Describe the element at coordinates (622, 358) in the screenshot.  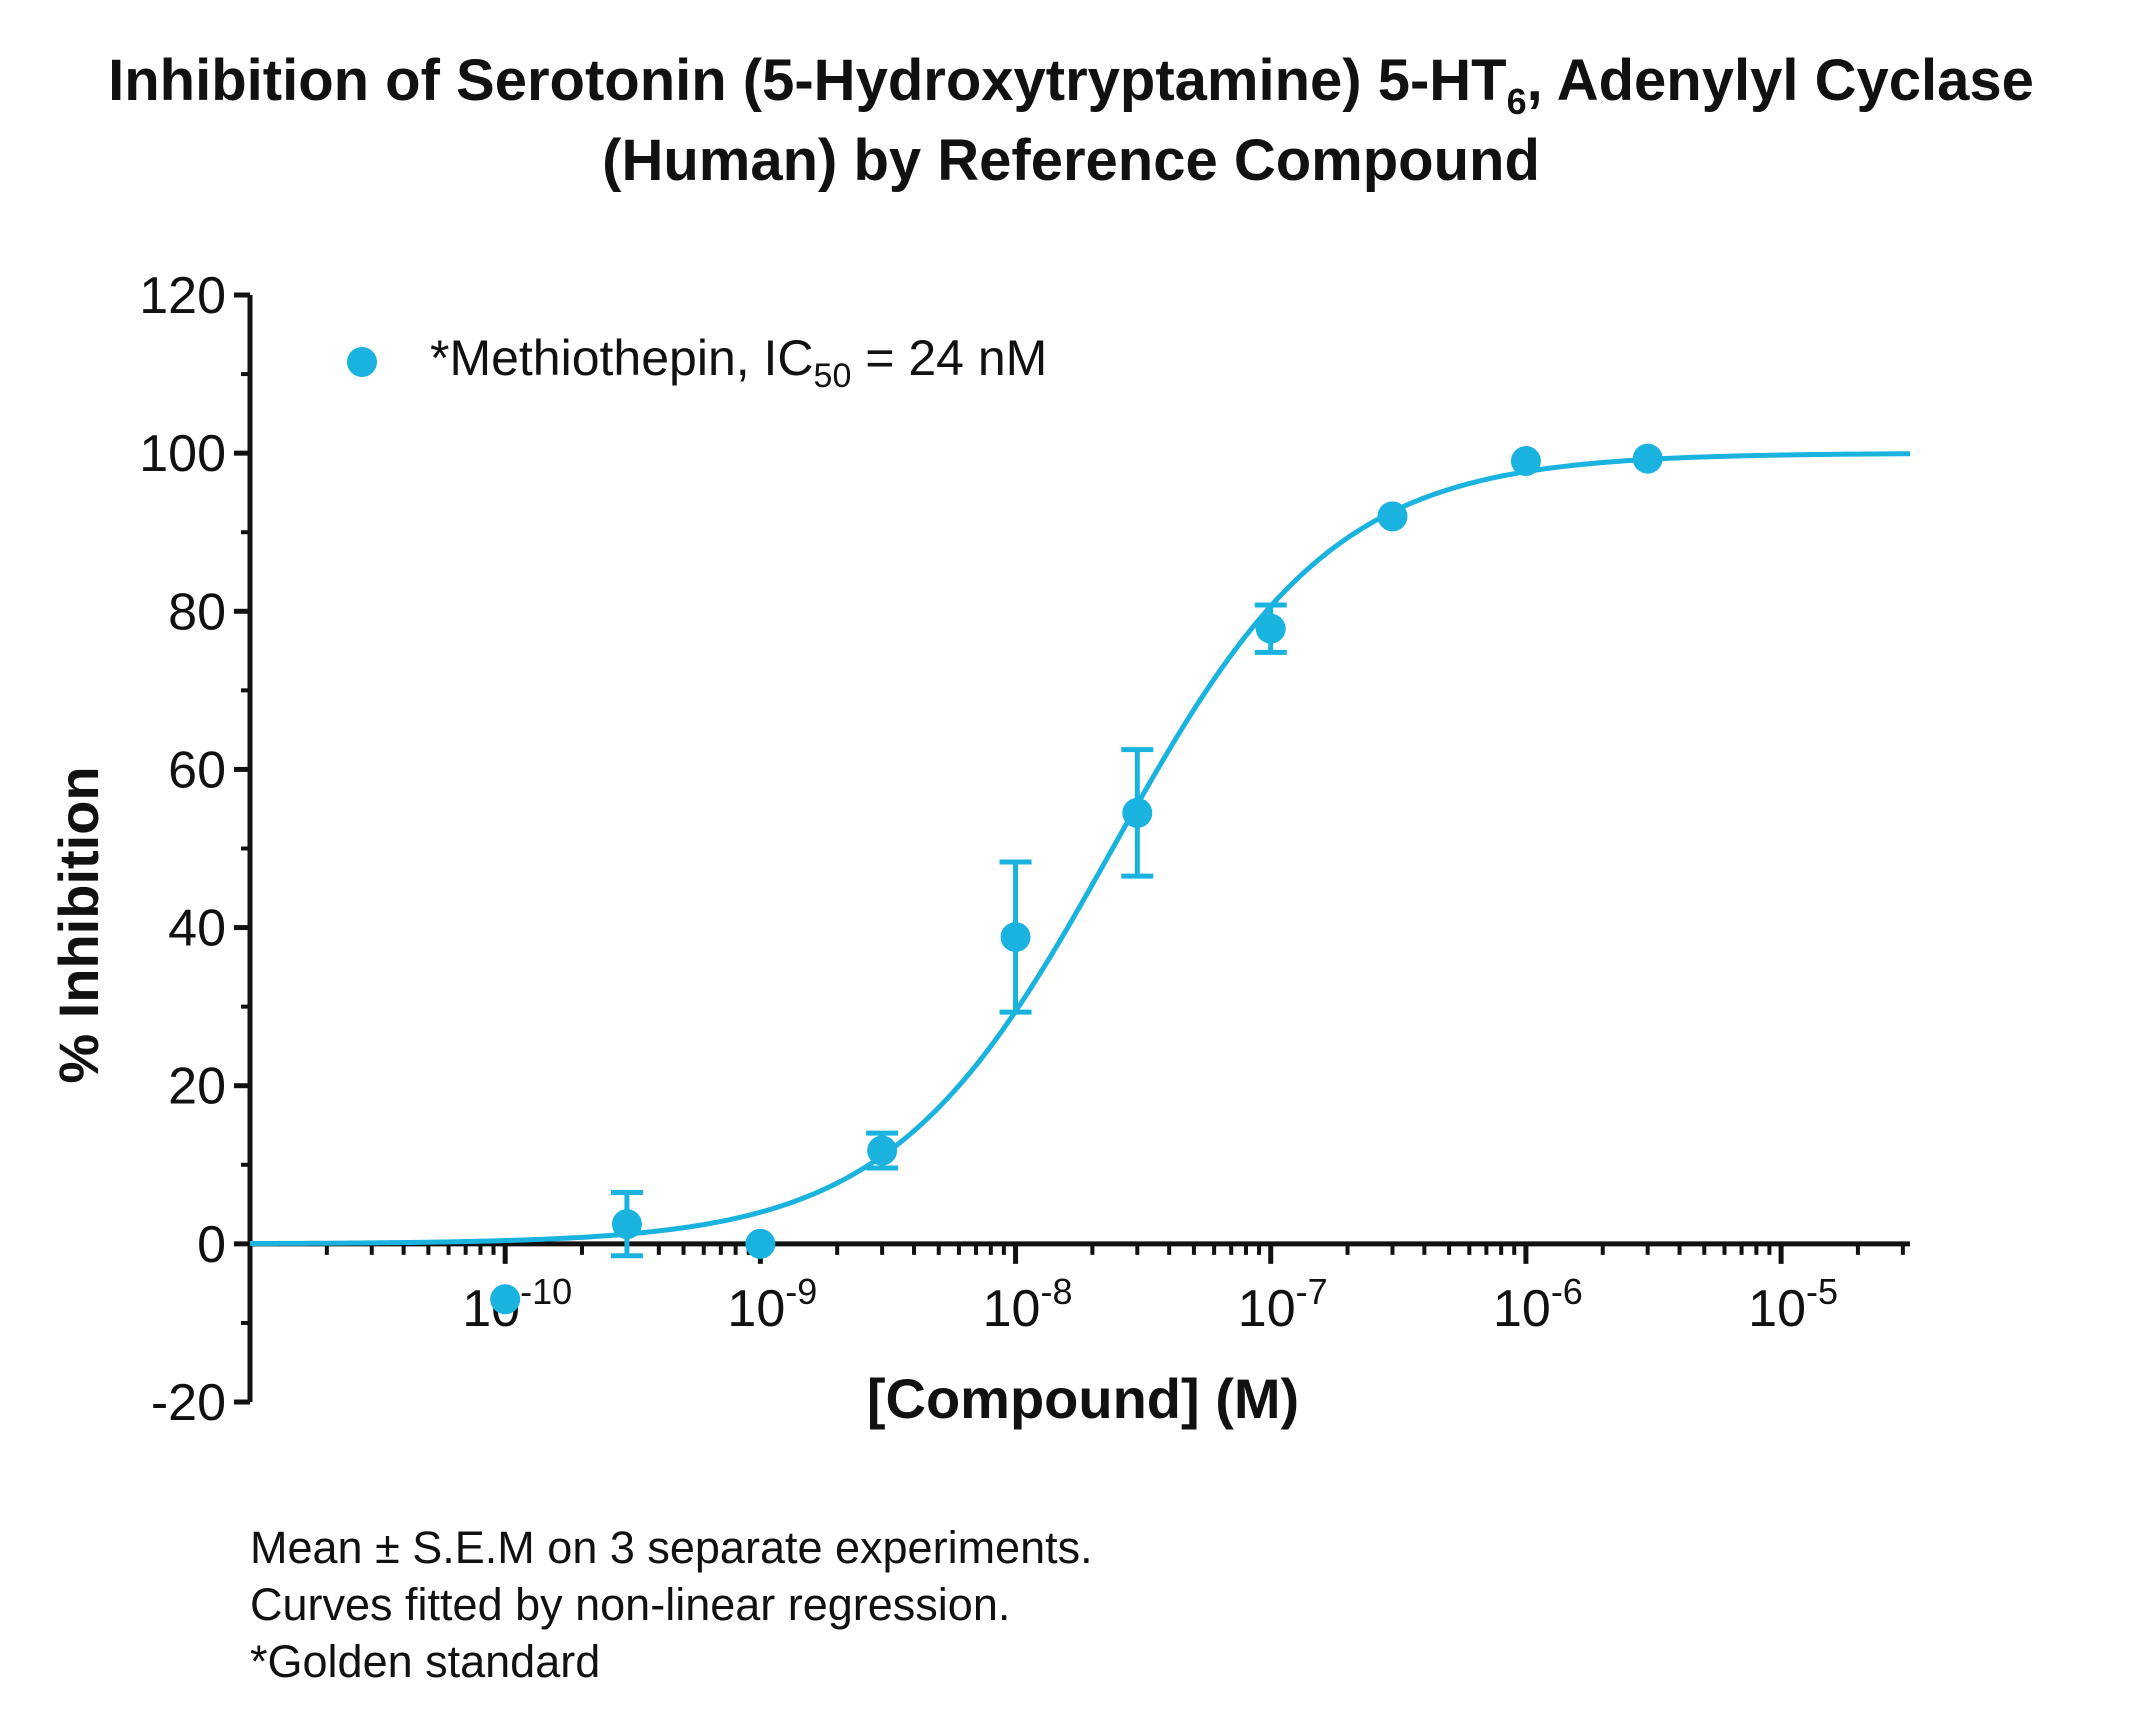
I see `legend-label-main: *Methiothepin, IC` at that location.